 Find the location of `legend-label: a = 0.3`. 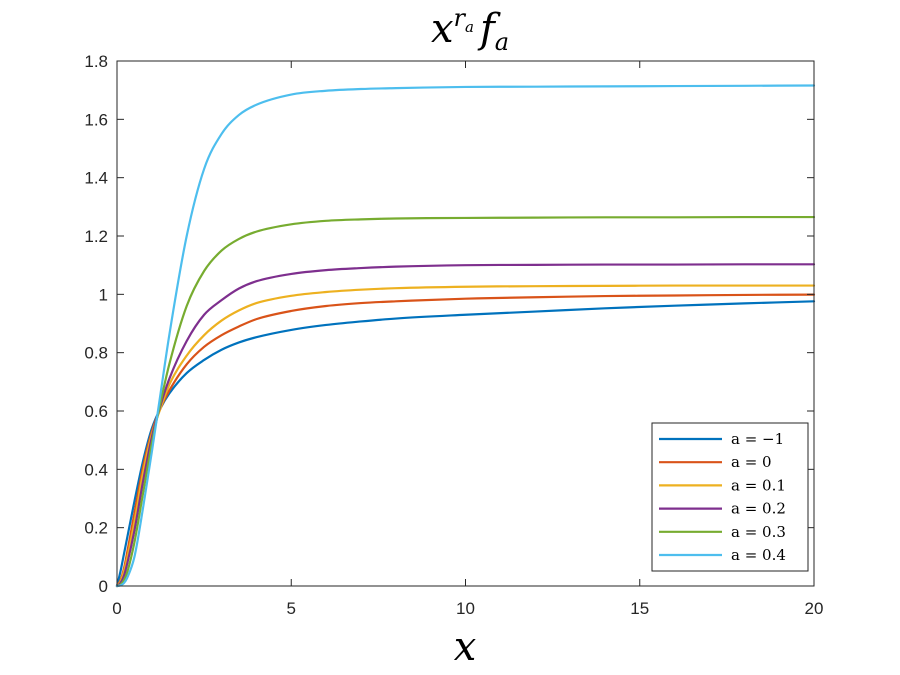

legend-label: a = 0.3 is located at coordinates (758, 532).